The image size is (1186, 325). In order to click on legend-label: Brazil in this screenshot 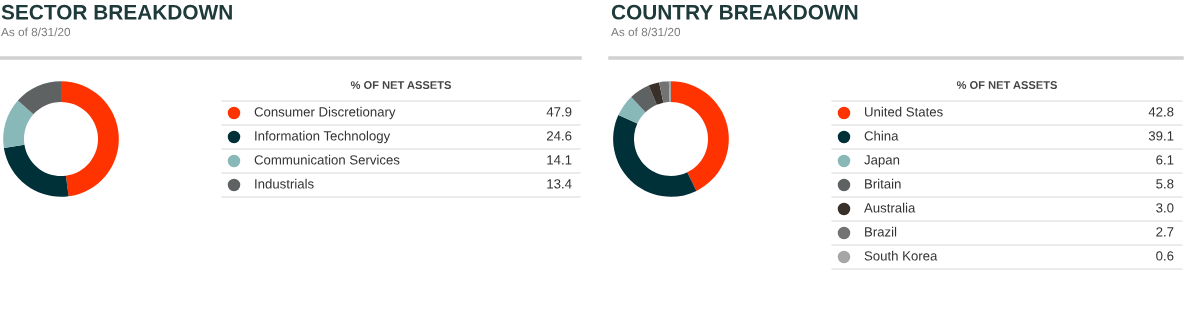, I will do `click(881, 231)`.